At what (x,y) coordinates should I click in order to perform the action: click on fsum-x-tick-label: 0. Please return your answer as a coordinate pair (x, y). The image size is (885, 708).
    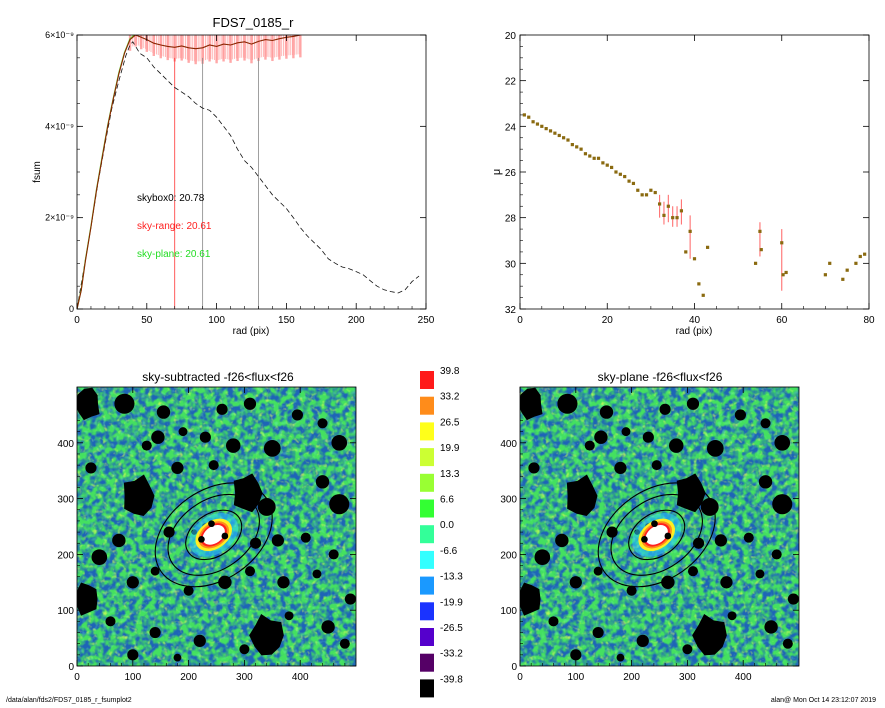
    Looking at the image, I should click on (77, 320).